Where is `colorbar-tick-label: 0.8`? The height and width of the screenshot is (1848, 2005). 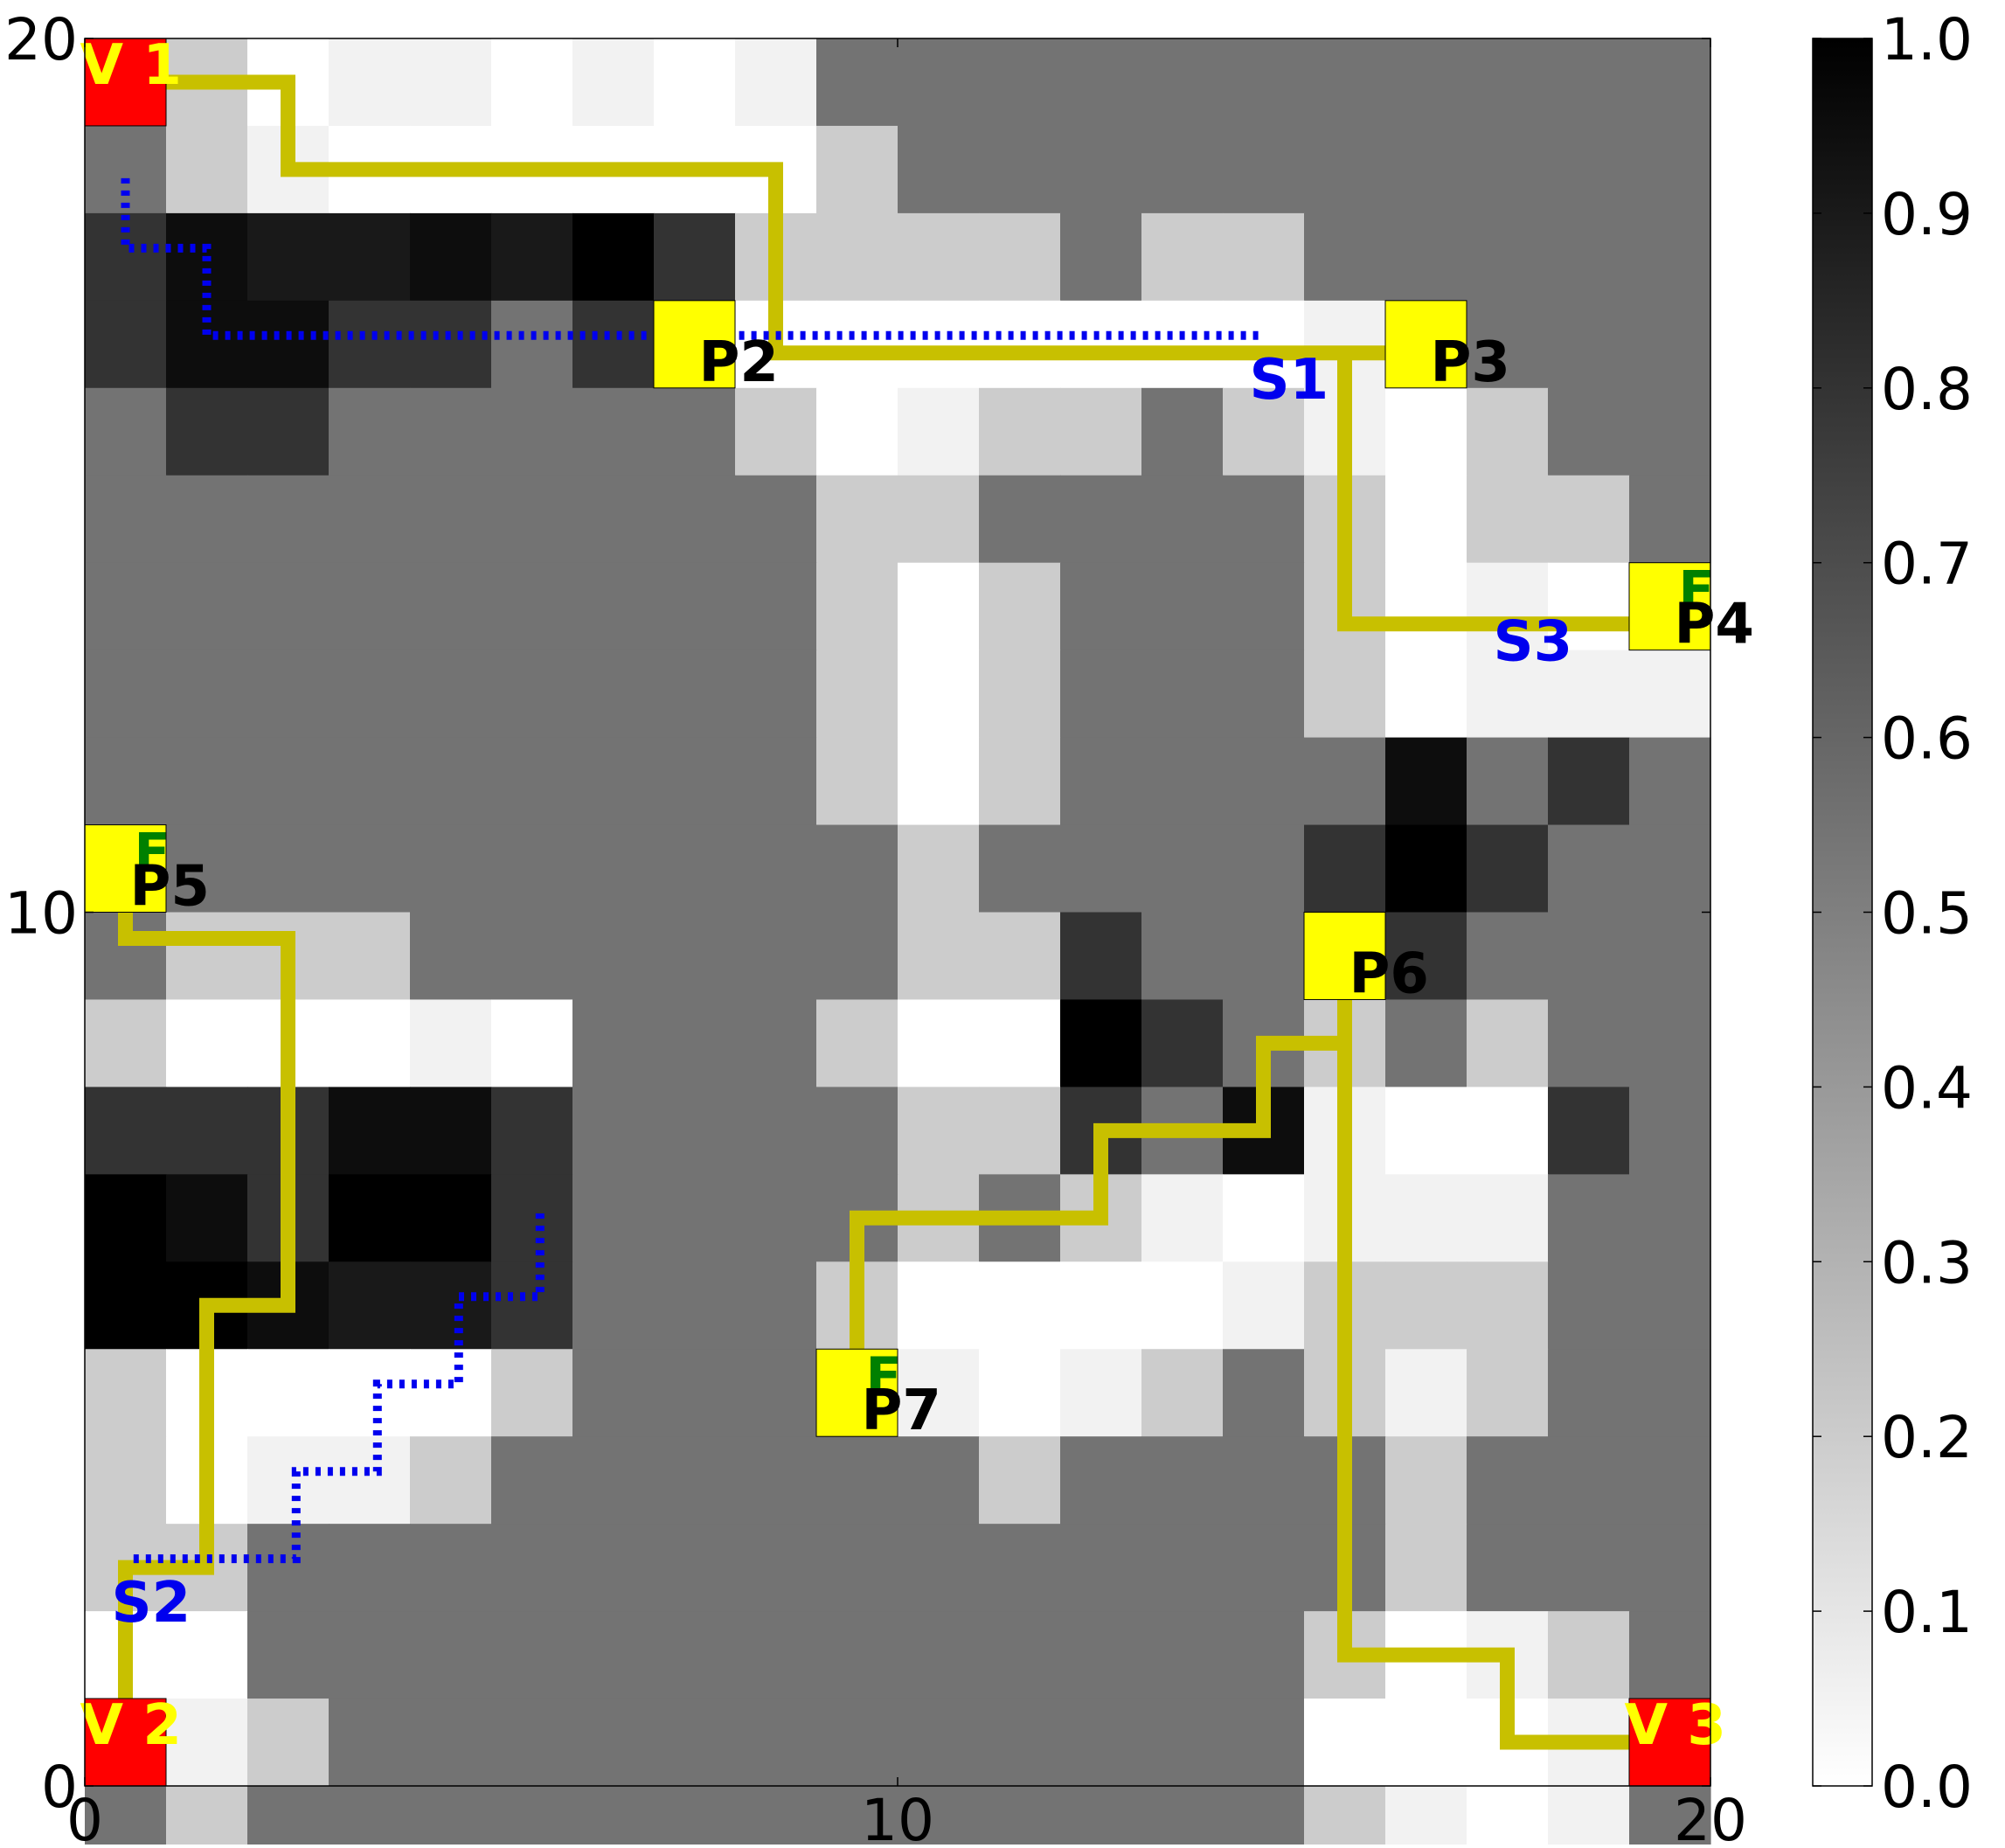 colorbar-tick-label: 0.8 is located at coordinates (1927, 390).